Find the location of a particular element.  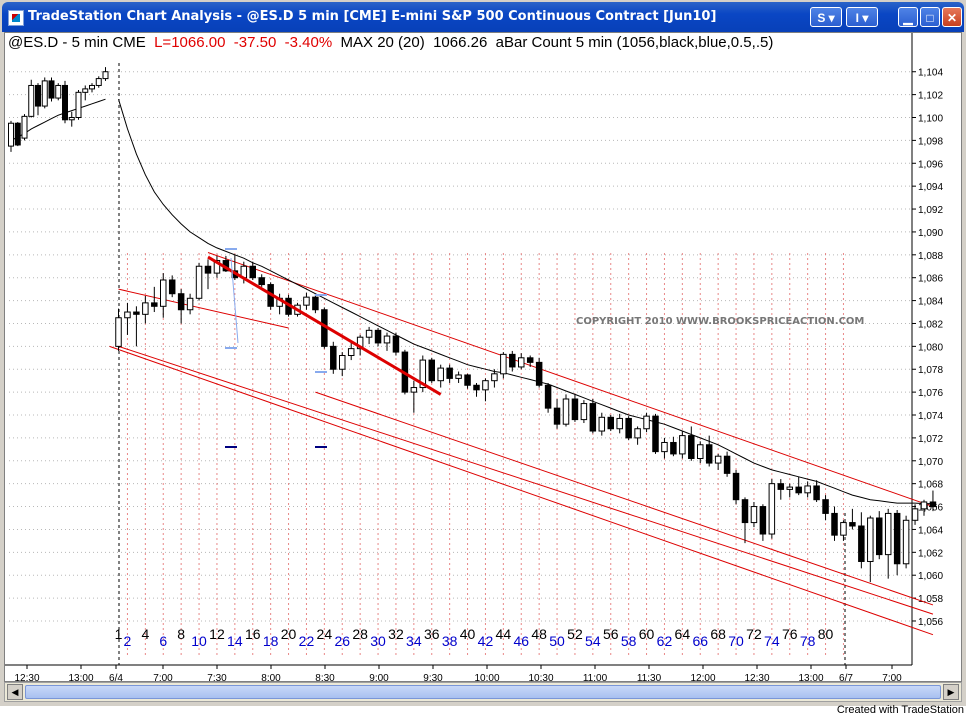

y-tick-label: 1,066 is located at coordinates (930, 508).